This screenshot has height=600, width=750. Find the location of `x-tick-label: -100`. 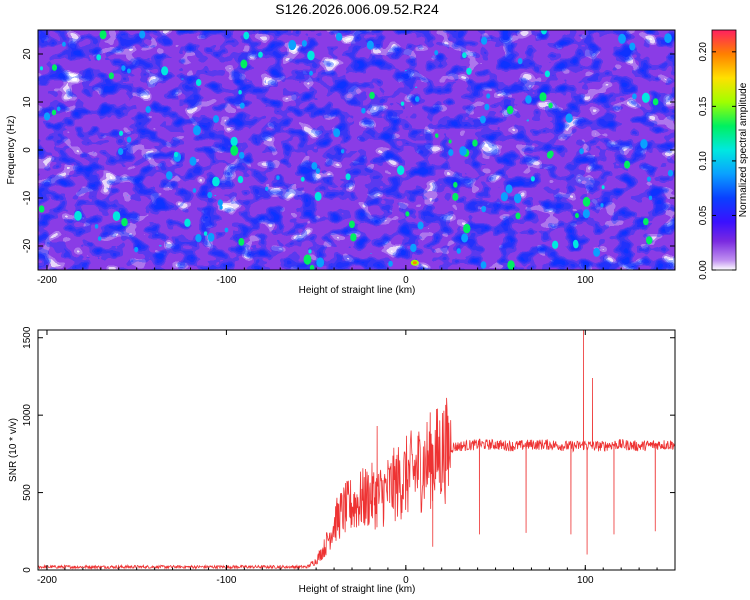

x-tick-label: -100 is located at coordinates (226, 580).